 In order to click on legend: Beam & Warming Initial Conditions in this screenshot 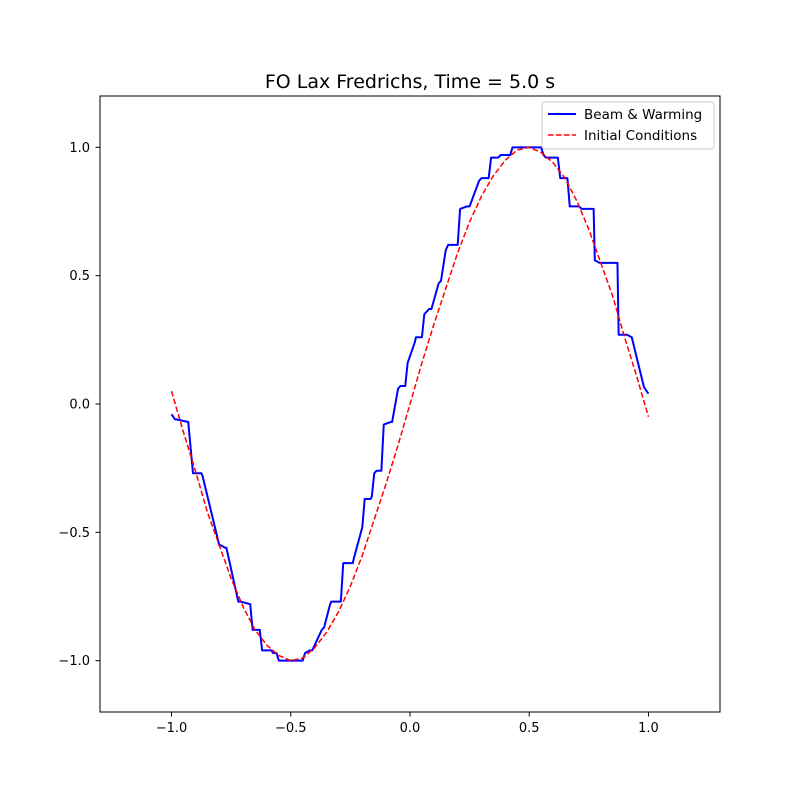, I will do `click(628, 125)`.